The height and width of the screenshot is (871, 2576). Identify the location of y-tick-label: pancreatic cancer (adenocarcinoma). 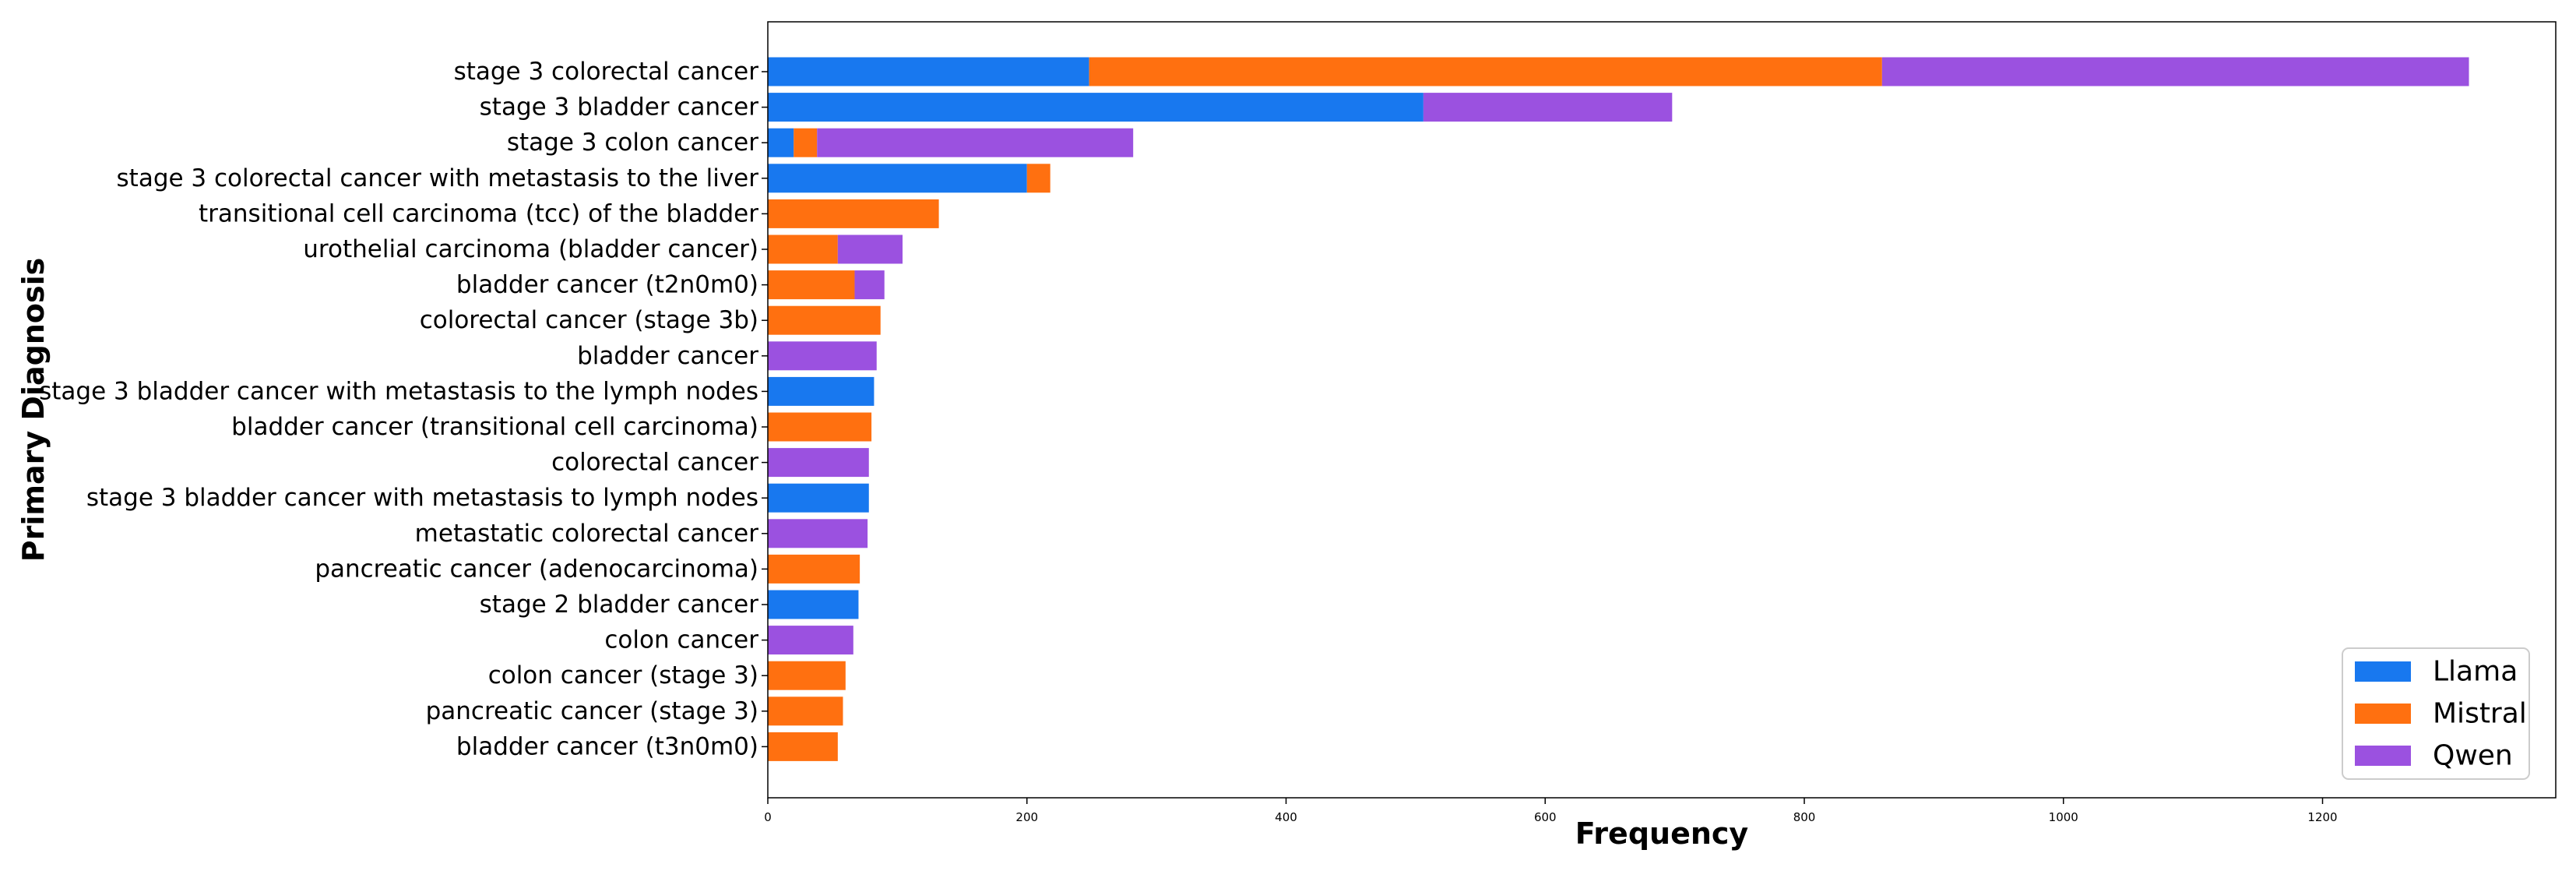
(536, 569).